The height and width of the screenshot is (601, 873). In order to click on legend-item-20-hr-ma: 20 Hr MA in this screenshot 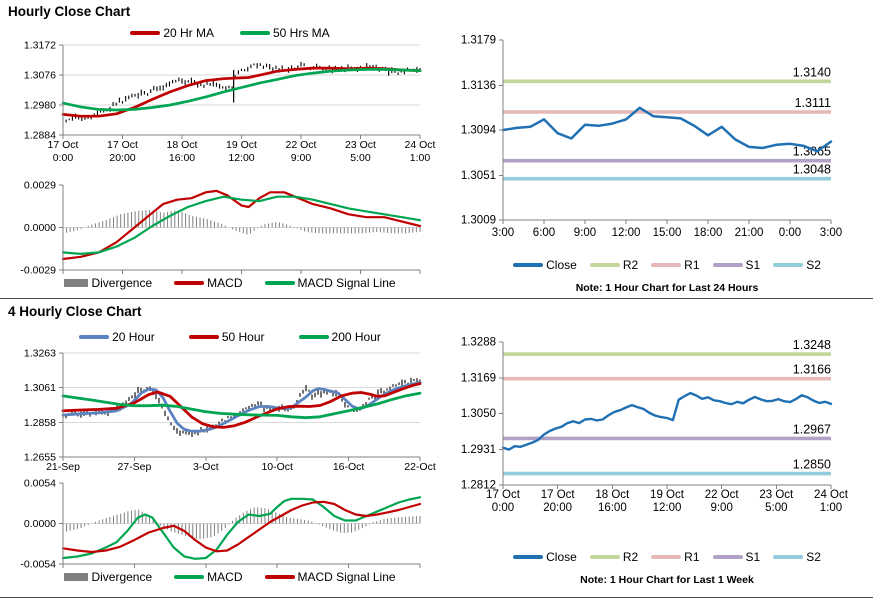, I will do `click(172, 33)`.